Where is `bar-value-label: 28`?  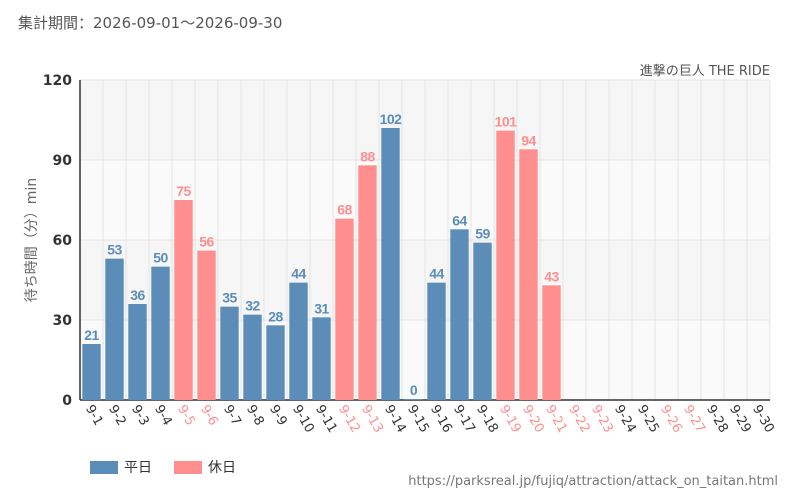
bar-value-label: 28 is located at coordinates (275, 316).